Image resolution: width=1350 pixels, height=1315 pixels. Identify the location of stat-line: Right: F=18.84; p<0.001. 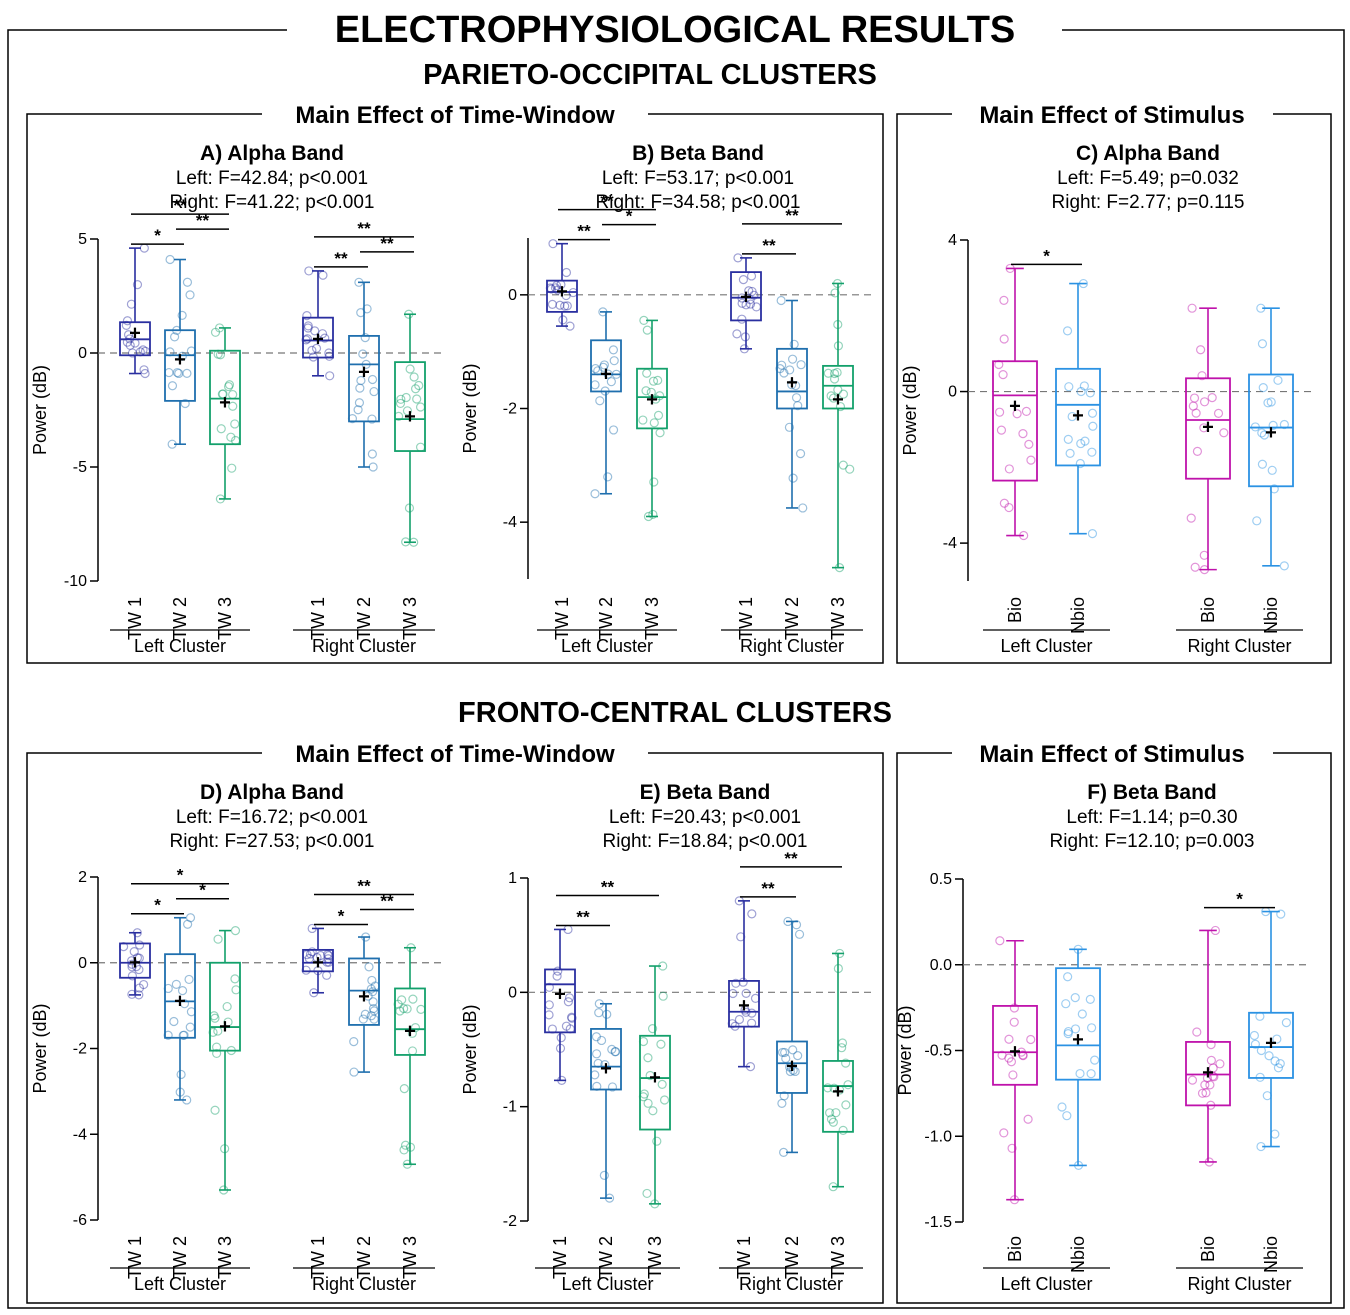
(705, 841).